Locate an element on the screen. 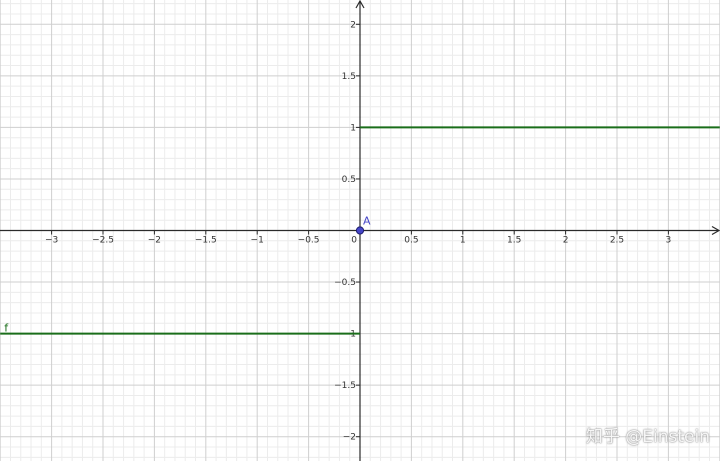  y-tick-label: 1.5 is located at coordinates (349, 77).